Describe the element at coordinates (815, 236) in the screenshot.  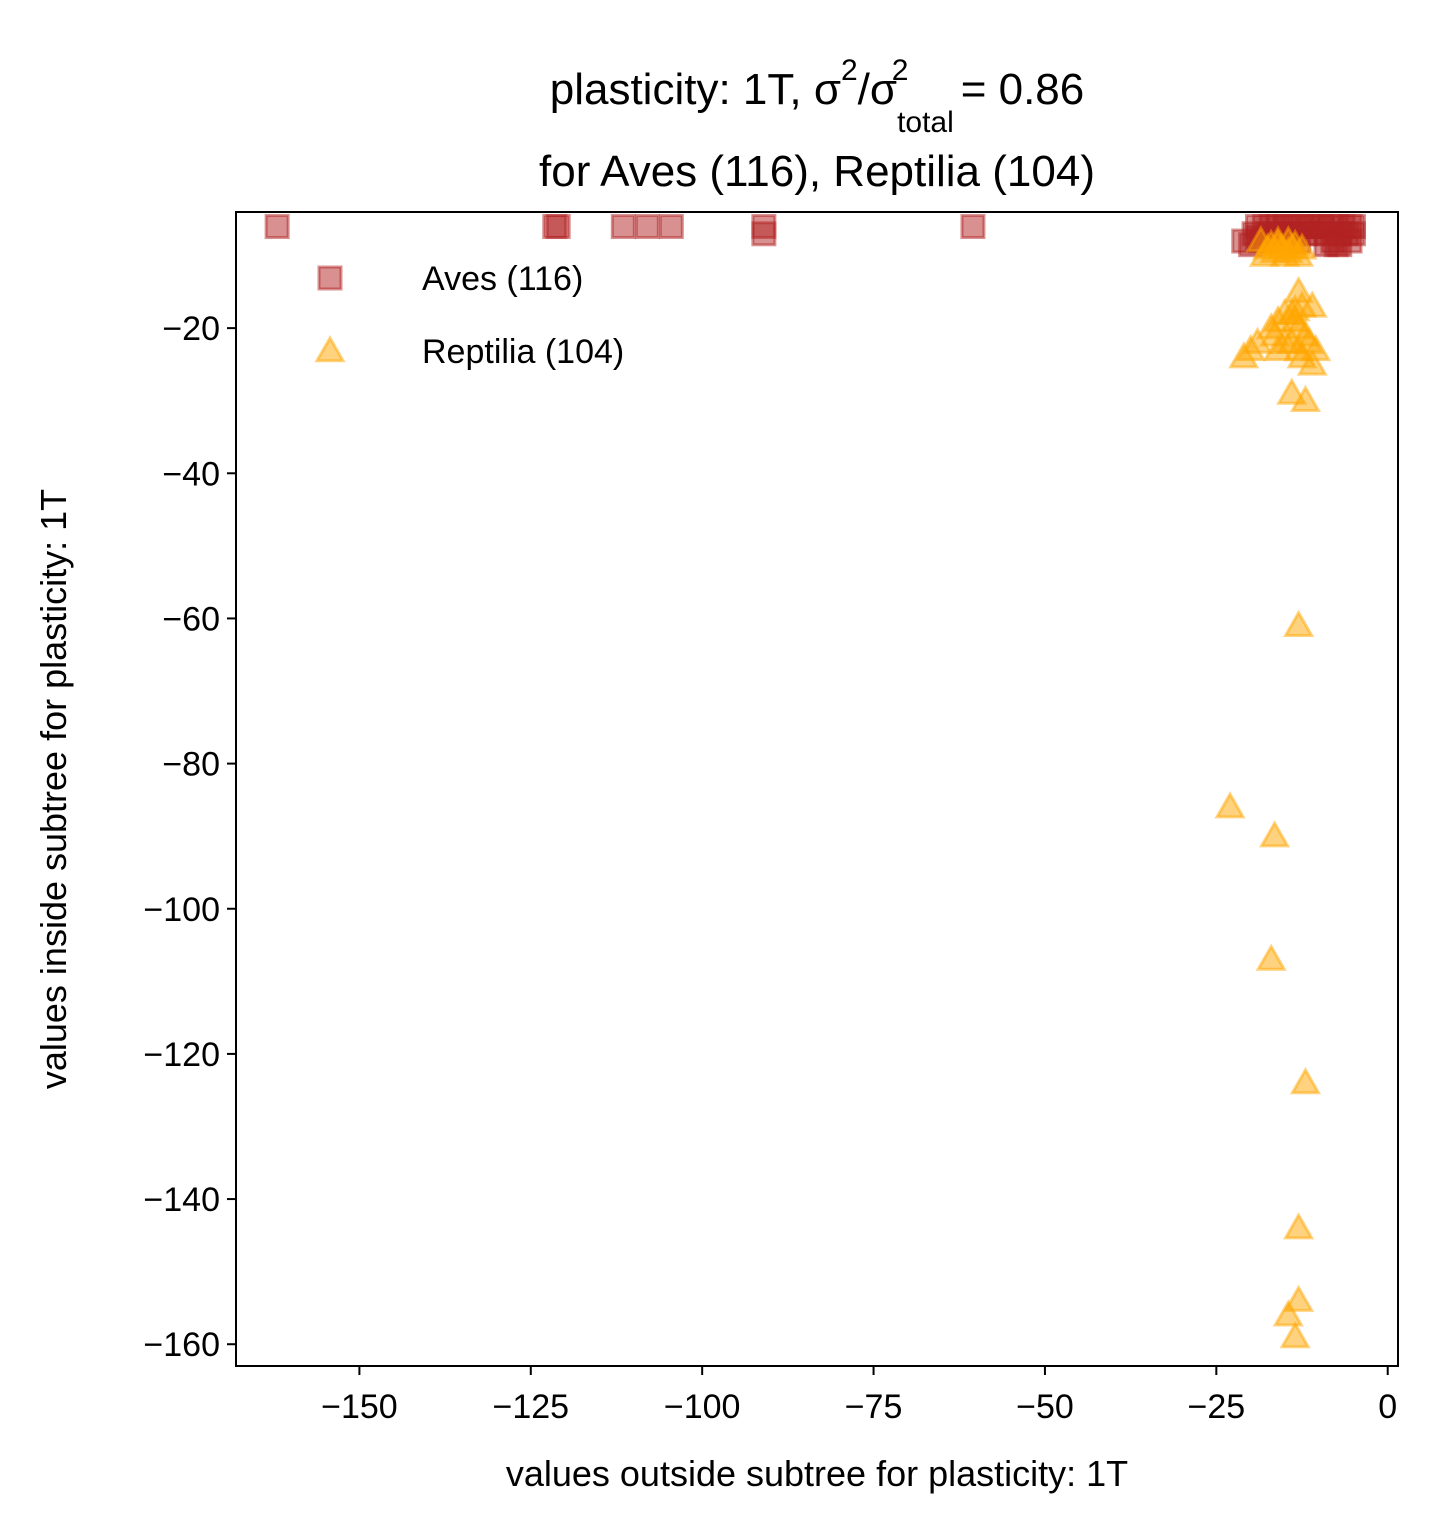
I see `series-aves` at that location.